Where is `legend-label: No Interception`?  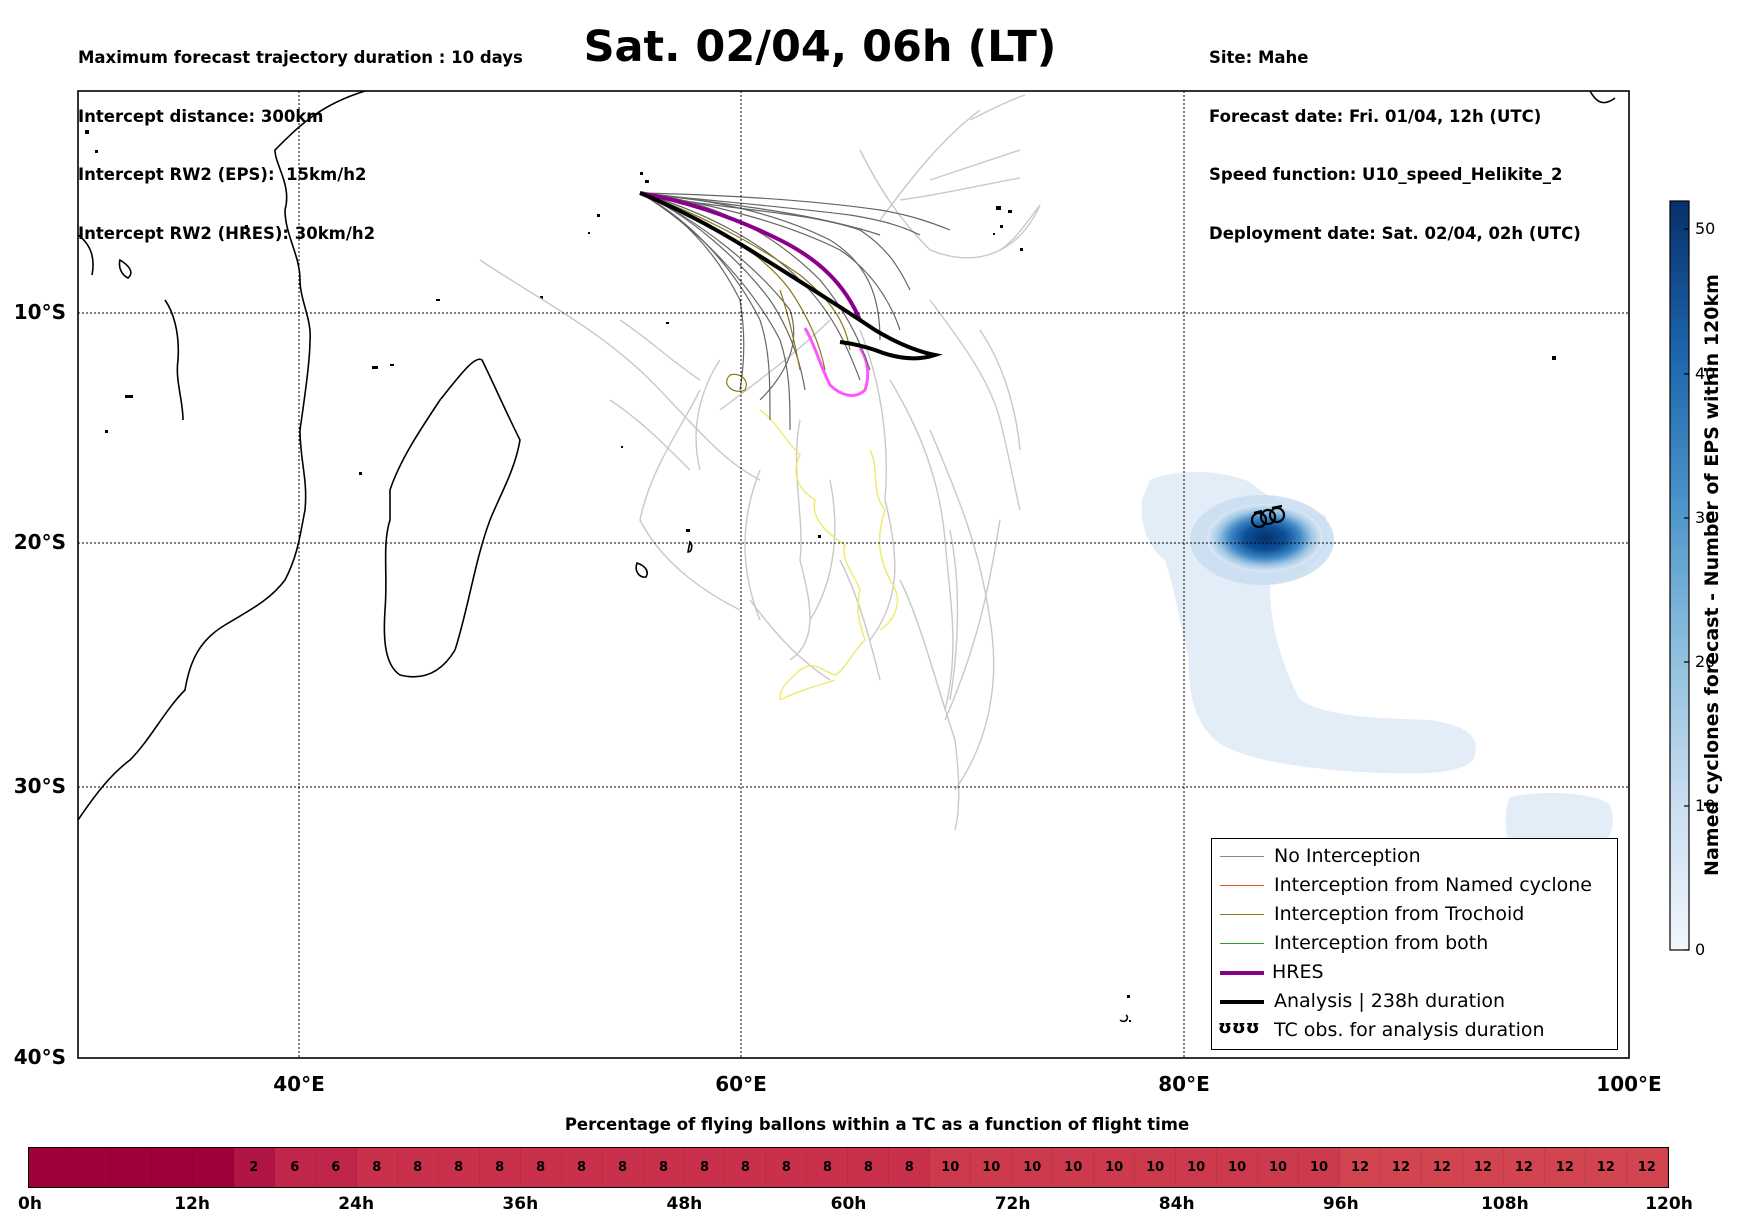
legend-label: No Interception is located at coordinates (1347, 856).